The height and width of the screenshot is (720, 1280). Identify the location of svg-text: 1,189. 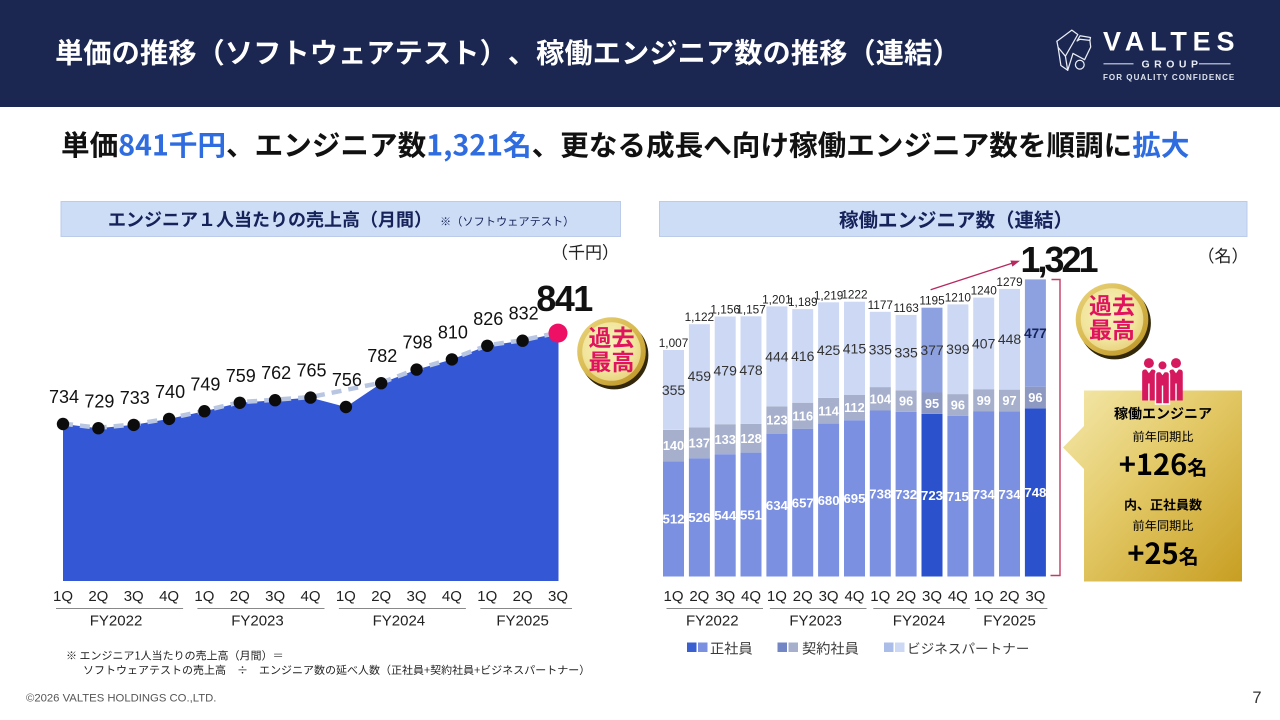
(803, 302).